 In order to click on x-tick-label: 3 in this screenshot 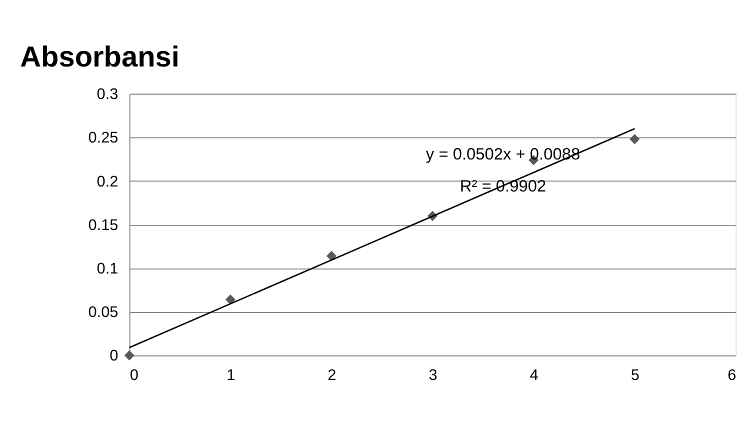, I will do `click(433, 375)`.